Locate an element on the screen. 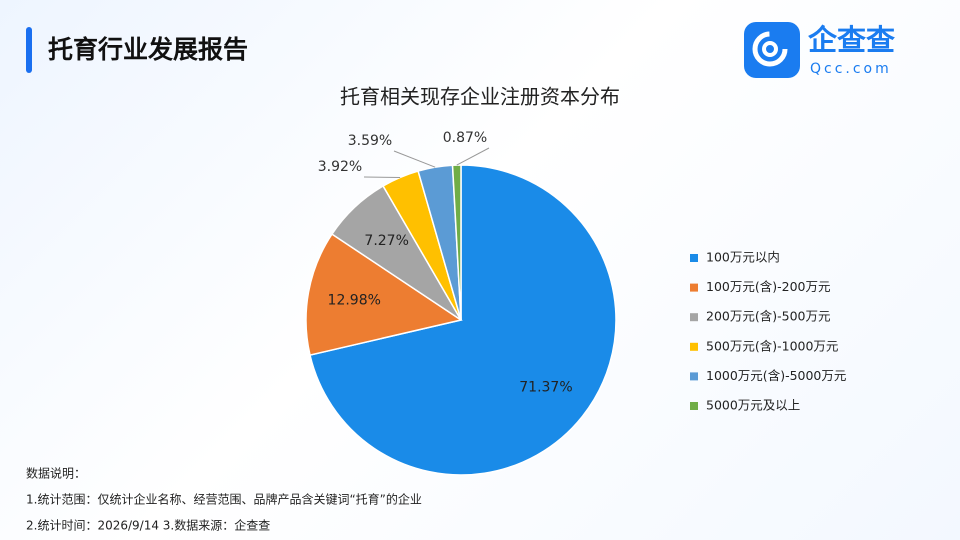  title-accent is located at coordinates (29, 50).